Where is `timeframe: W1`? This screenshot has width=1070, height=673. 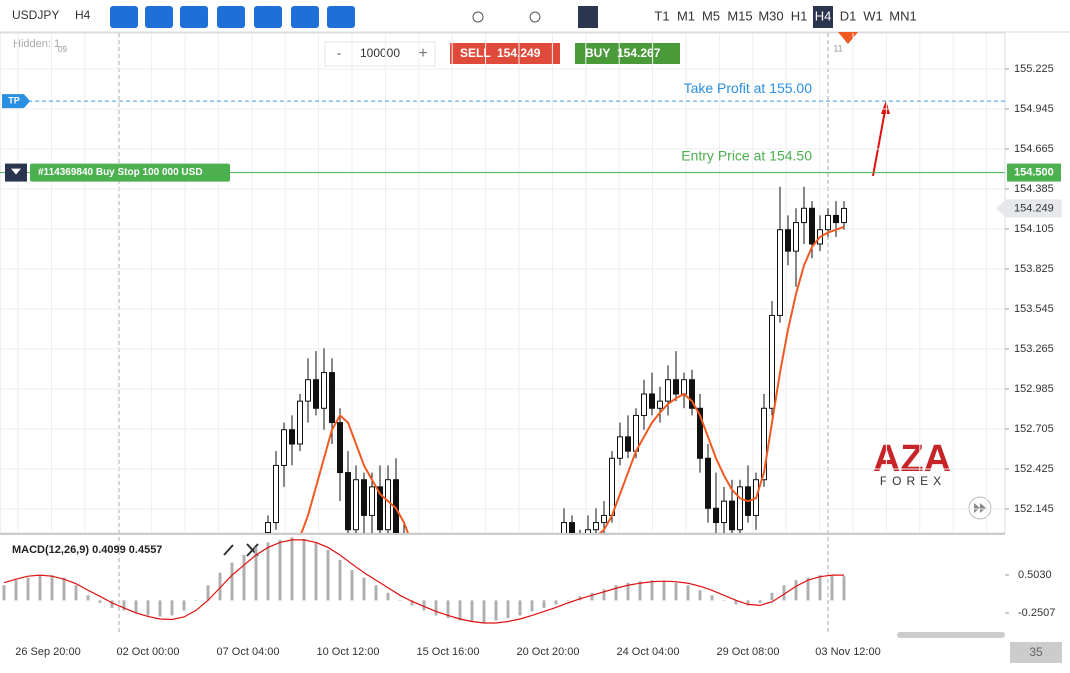 timeframe: W1 is located at coordinates (873, 15).